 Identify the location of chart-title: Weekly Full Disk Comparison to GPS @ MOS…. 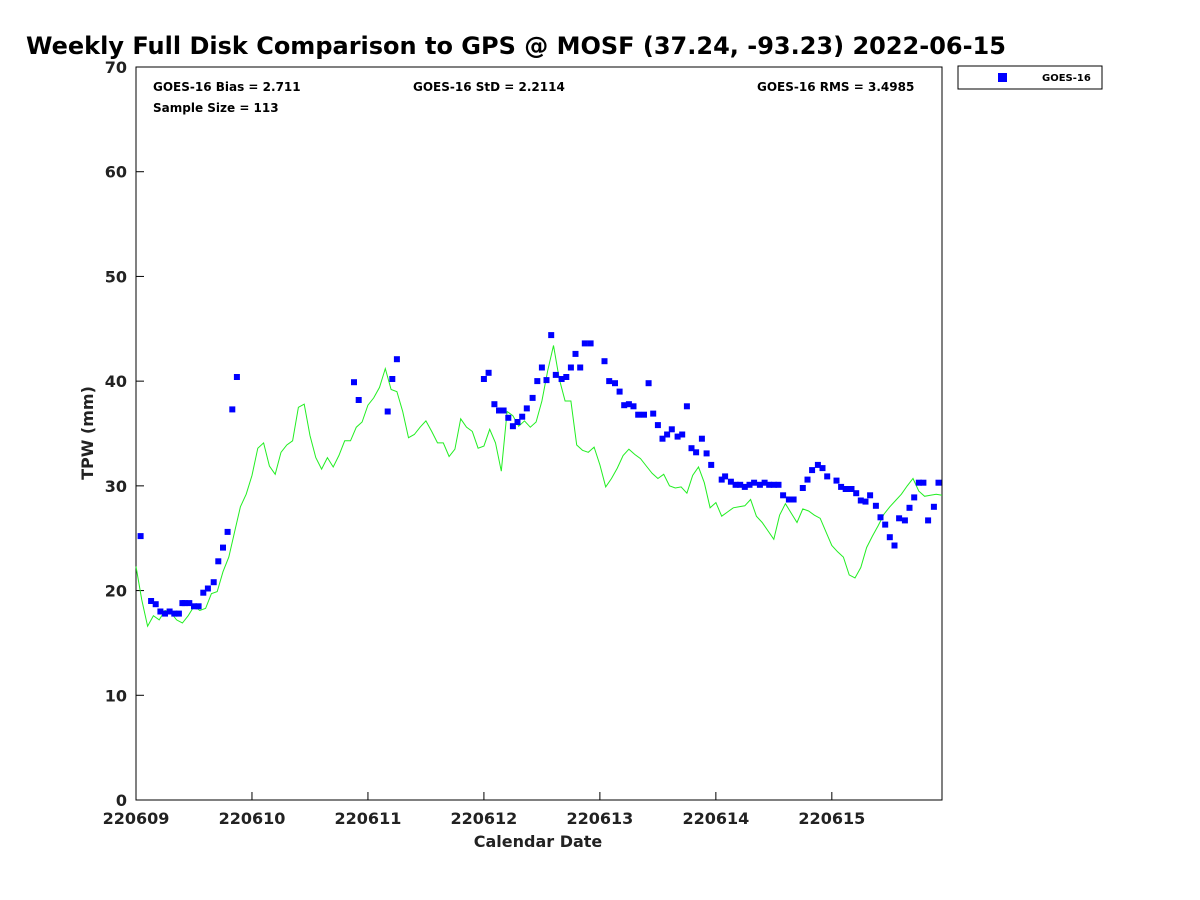
(516, 46).